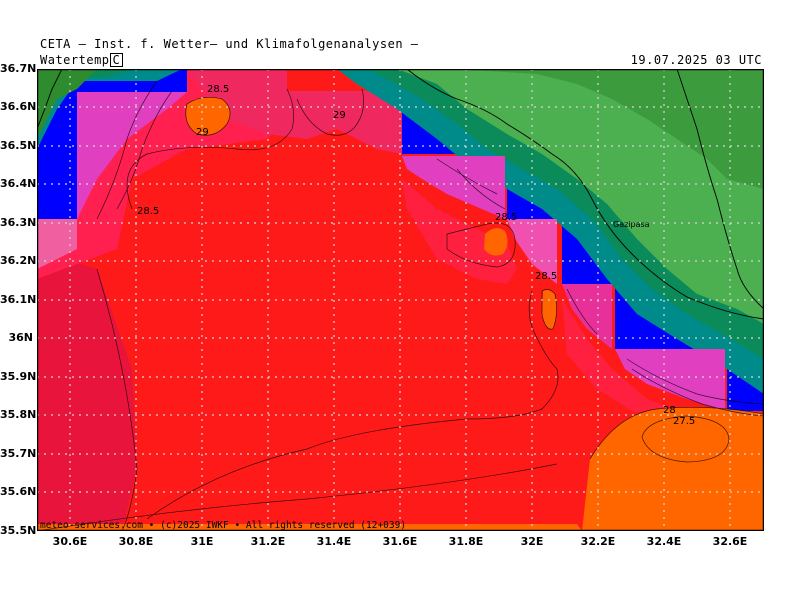 This screenshot has height=600, width=800. What do you see at coordinates (75, 60) in the screenshot?
I see `parameter-name: Watertemp` at bounding box center [75, 60].